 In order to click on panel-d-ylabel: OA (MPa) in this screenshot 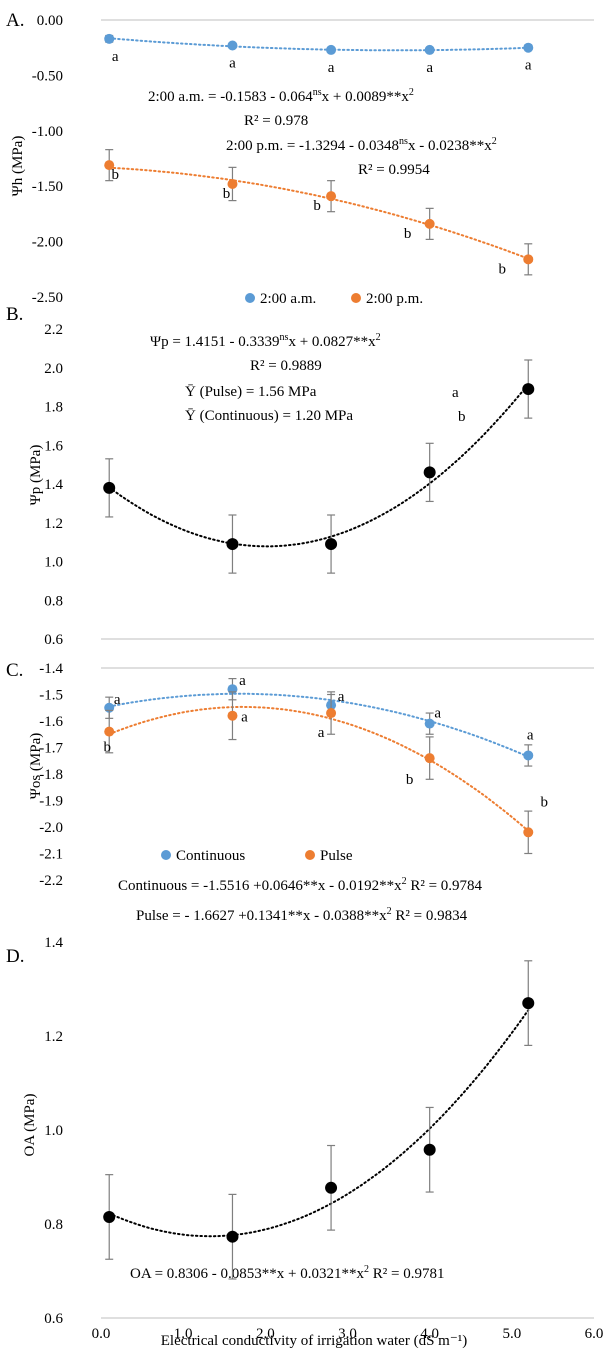, I will do `click(30, 1125)`.